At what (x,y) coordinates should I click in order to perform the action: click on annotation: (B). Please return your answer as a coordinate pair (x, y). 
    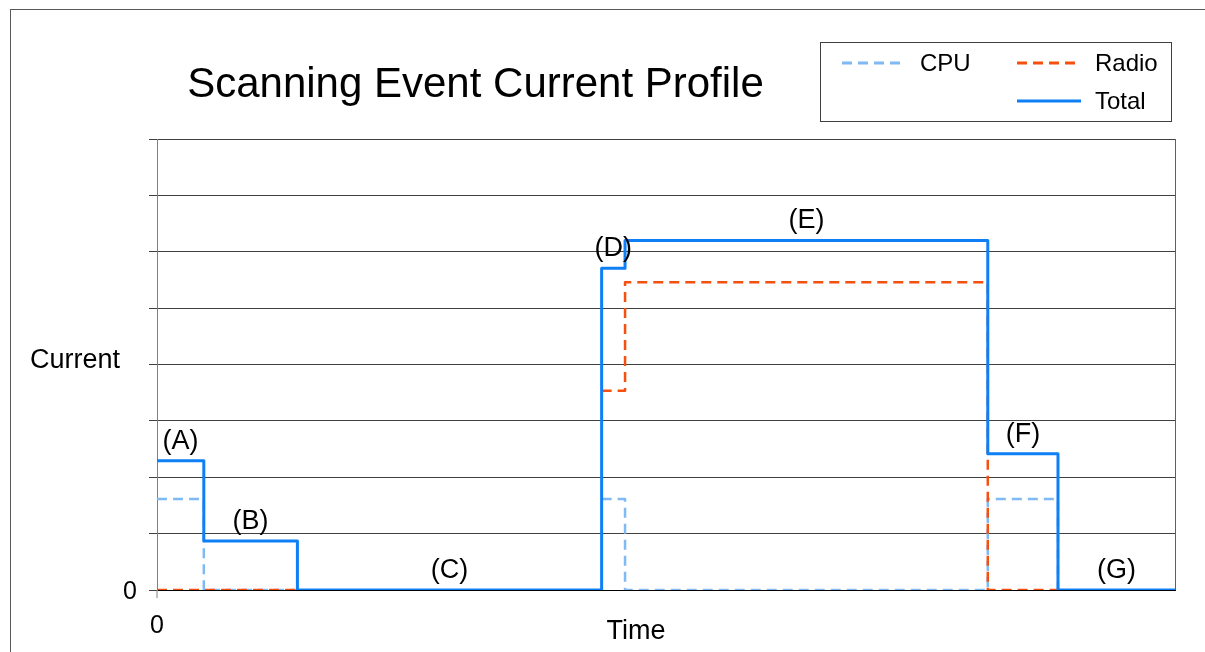
    Looking at the image, I should click on (250, 520).